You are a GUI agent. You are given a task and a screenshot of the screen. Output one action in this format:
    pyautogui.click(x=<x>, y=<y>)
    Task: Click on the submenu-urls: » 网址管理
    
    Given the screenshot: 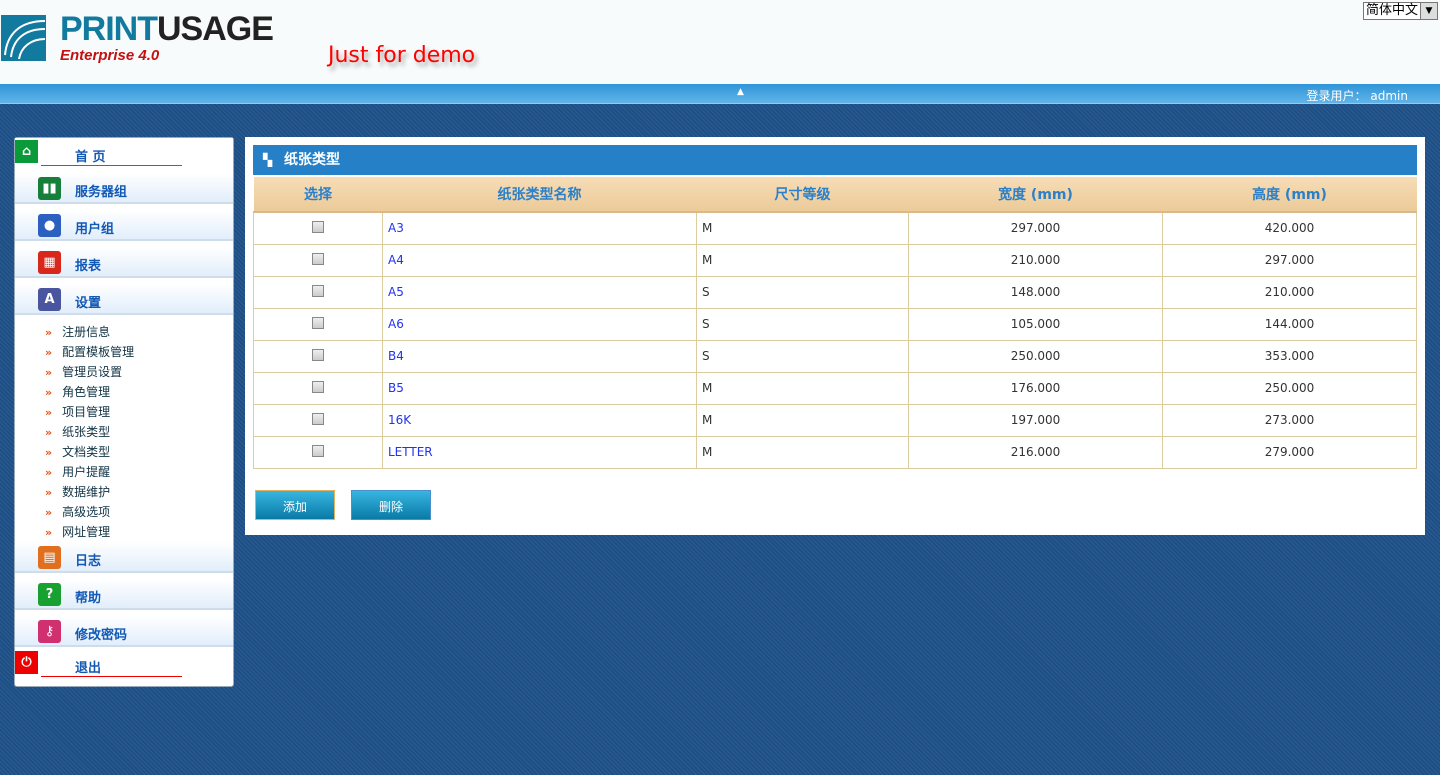 What is the action you would take?
    pyautogui.click(x=78, y=532)
    